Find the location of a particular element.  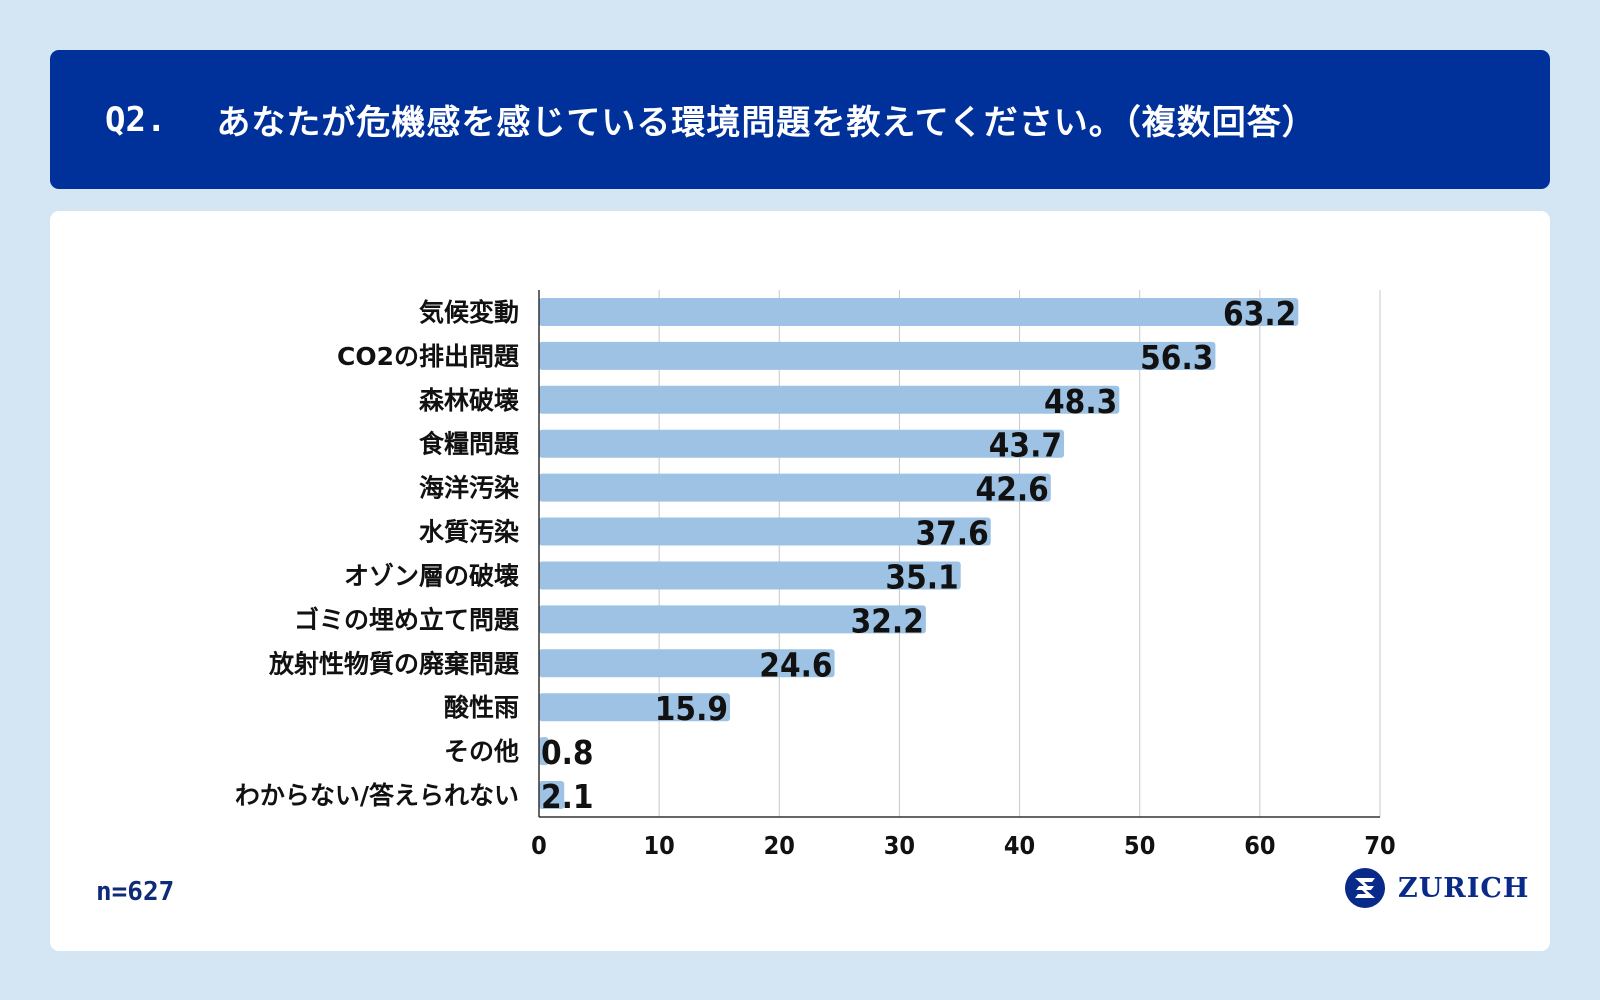

x-tick-label: 10 is located at coordinates (658, 845).